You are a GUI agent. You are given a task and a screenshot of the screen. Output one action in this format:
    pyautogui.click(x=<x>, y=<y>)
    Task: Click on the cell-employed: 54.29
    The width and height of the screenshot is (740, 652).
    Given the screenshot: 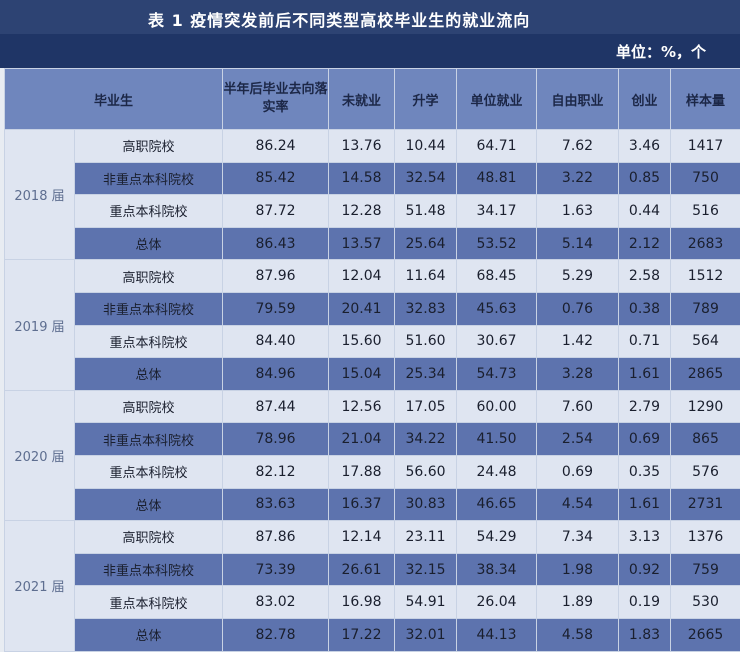 What is the action you would take?
    pyautogui.click(x=497, y=537)
    